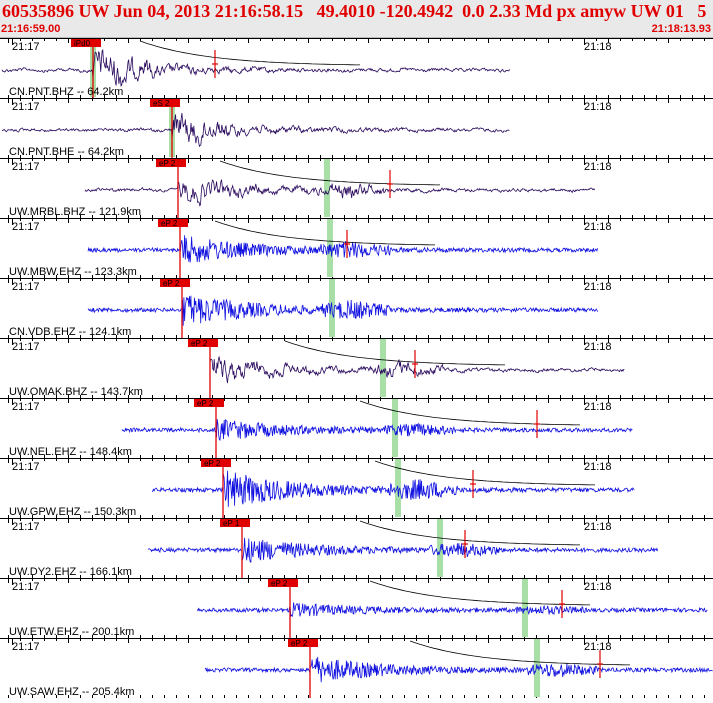 The height and width of the screenshot is (703, 713). Describe the element at coordinates (66, 152) in the screenshot. I see `station-label: CN.PNT.BHE -- 64.2km` at that location.